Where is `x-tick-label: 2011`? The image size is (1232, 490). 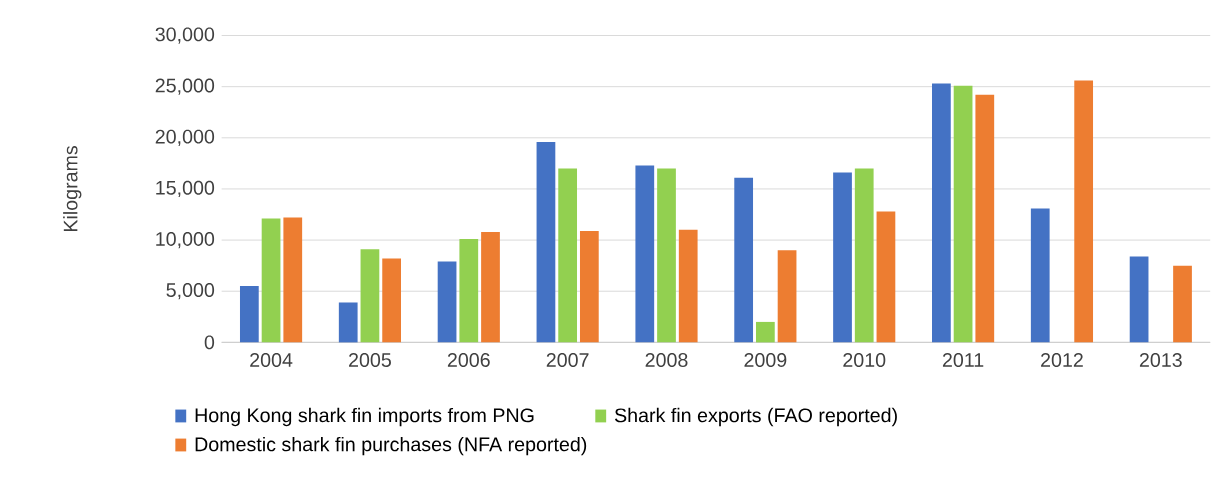 x-tick-label: 2011 is located at coordinates (963, 359).